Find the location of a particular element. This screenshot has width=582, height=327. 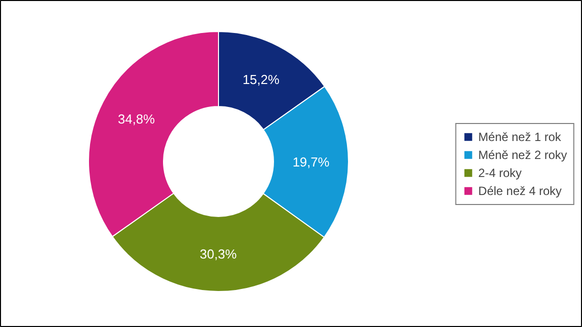

data-label: 19,7% is located at coordinates (311, 162).